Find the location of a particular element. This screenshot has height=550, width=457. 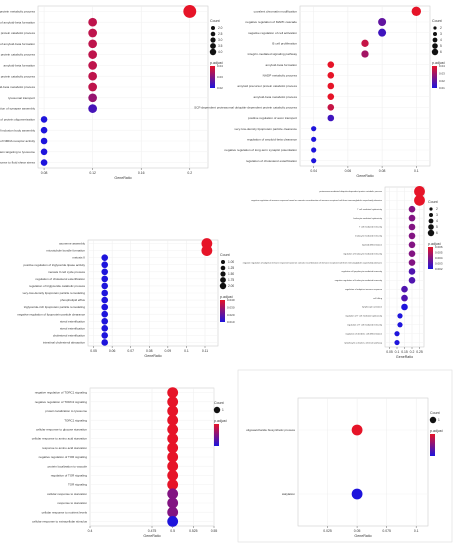

padj-legend-title: p.adjust is located at coordinates (216, 63).